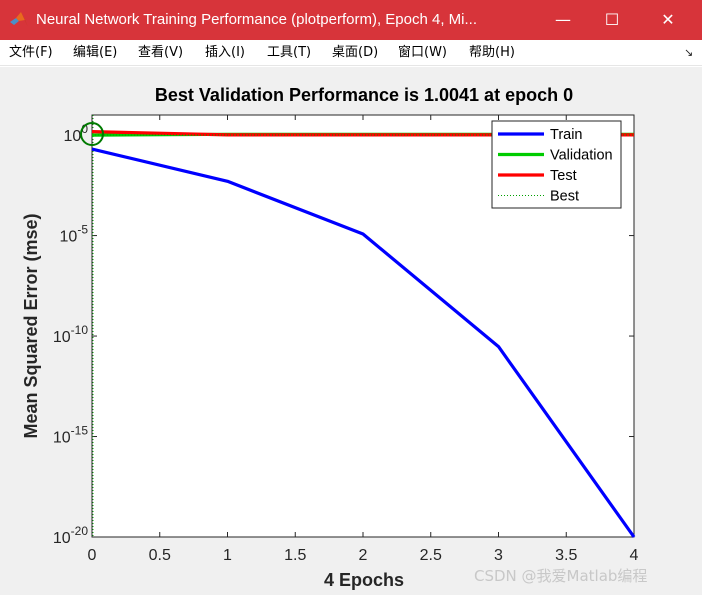  I want to click on legend-label-validation: Validation, so click(581, 156).